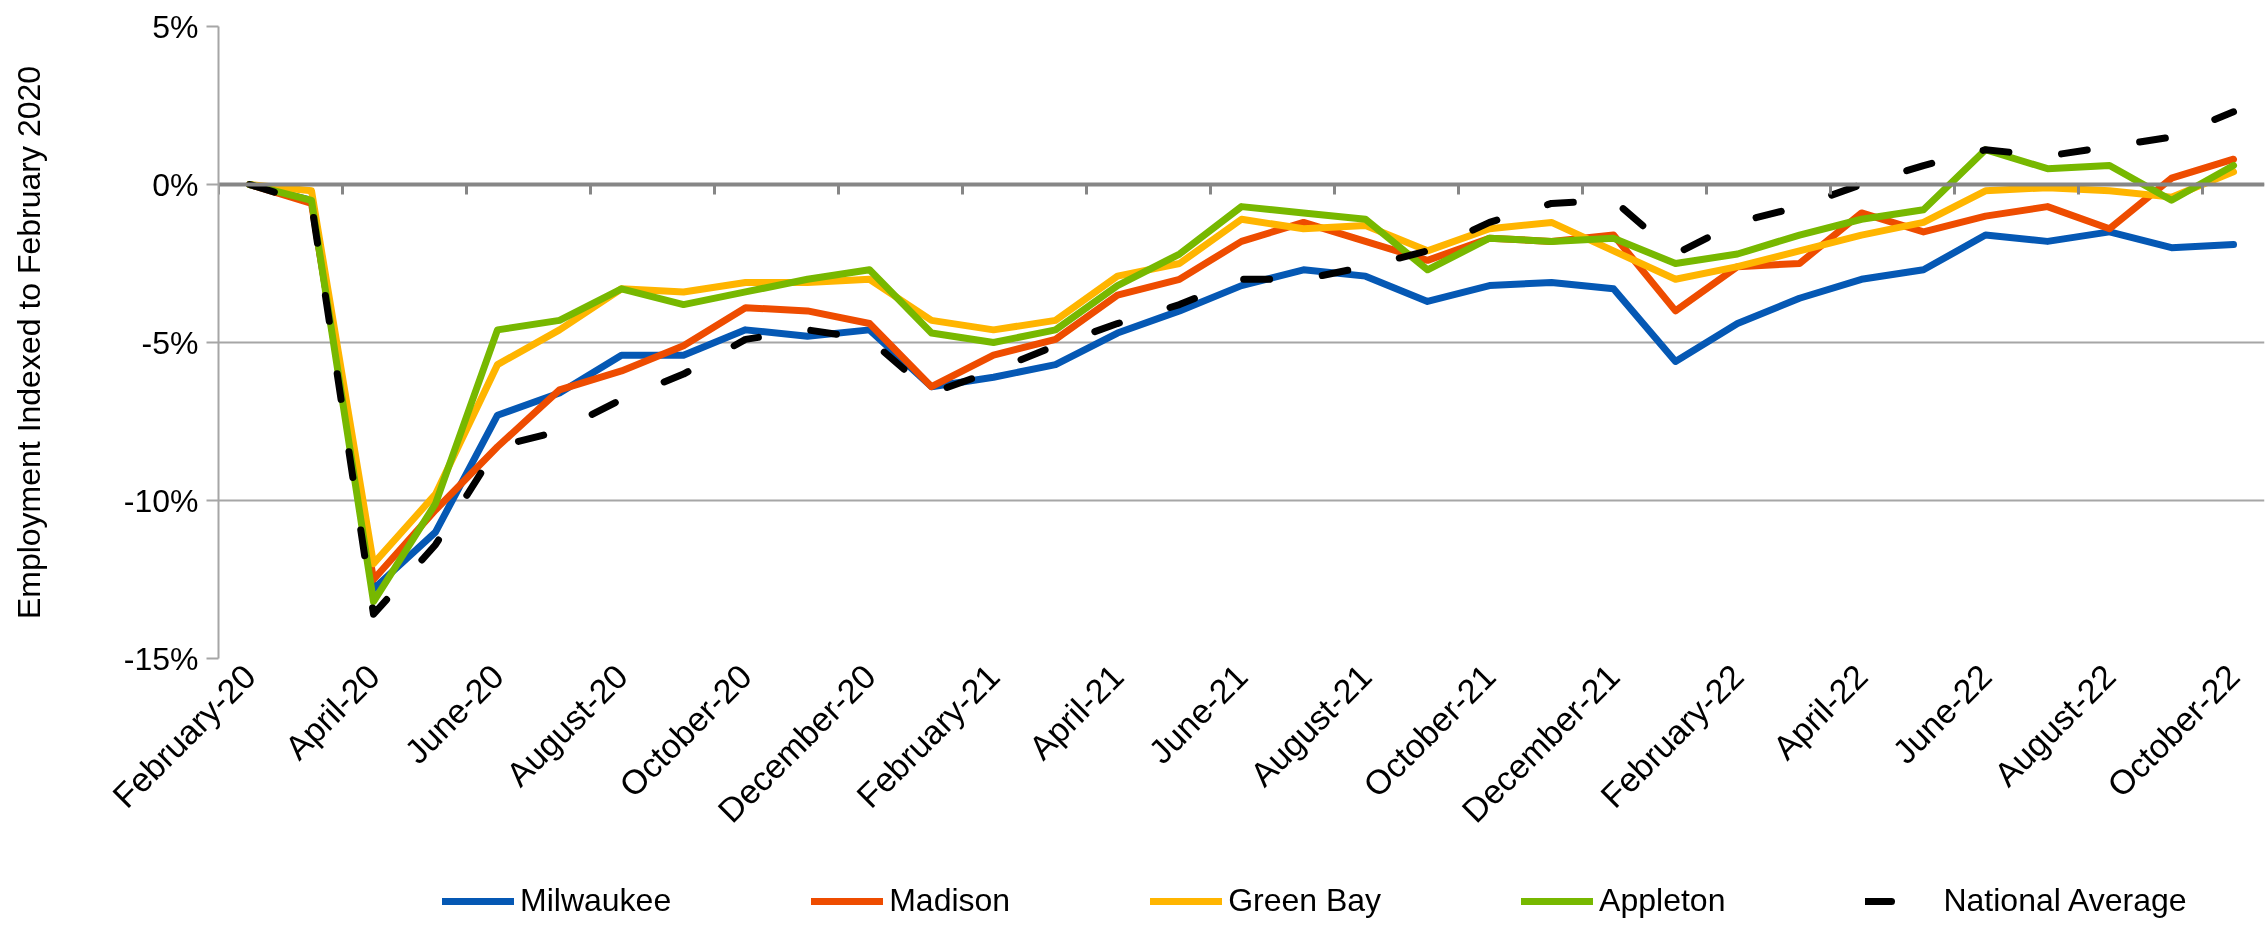 The image size is (2266, 933). Describe the element at coordinates (170, 342) in the screenshot. I see `y-tick-label: -5%` at that location.